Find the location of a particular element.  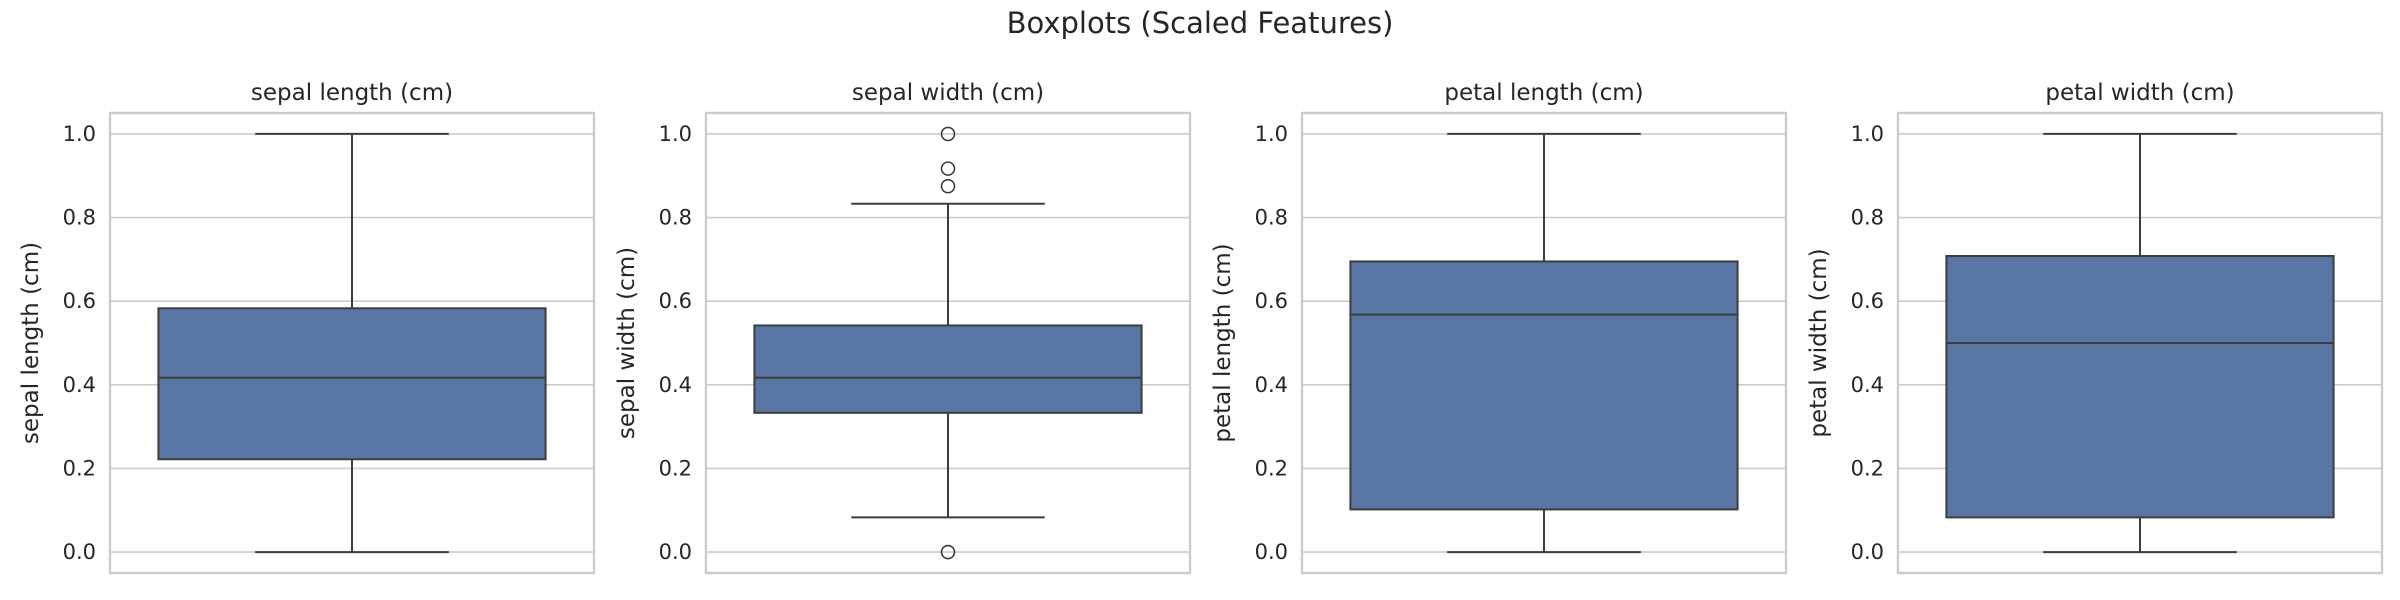

subplot-title: petal length (cm) is located at coordinates (1543, 93).